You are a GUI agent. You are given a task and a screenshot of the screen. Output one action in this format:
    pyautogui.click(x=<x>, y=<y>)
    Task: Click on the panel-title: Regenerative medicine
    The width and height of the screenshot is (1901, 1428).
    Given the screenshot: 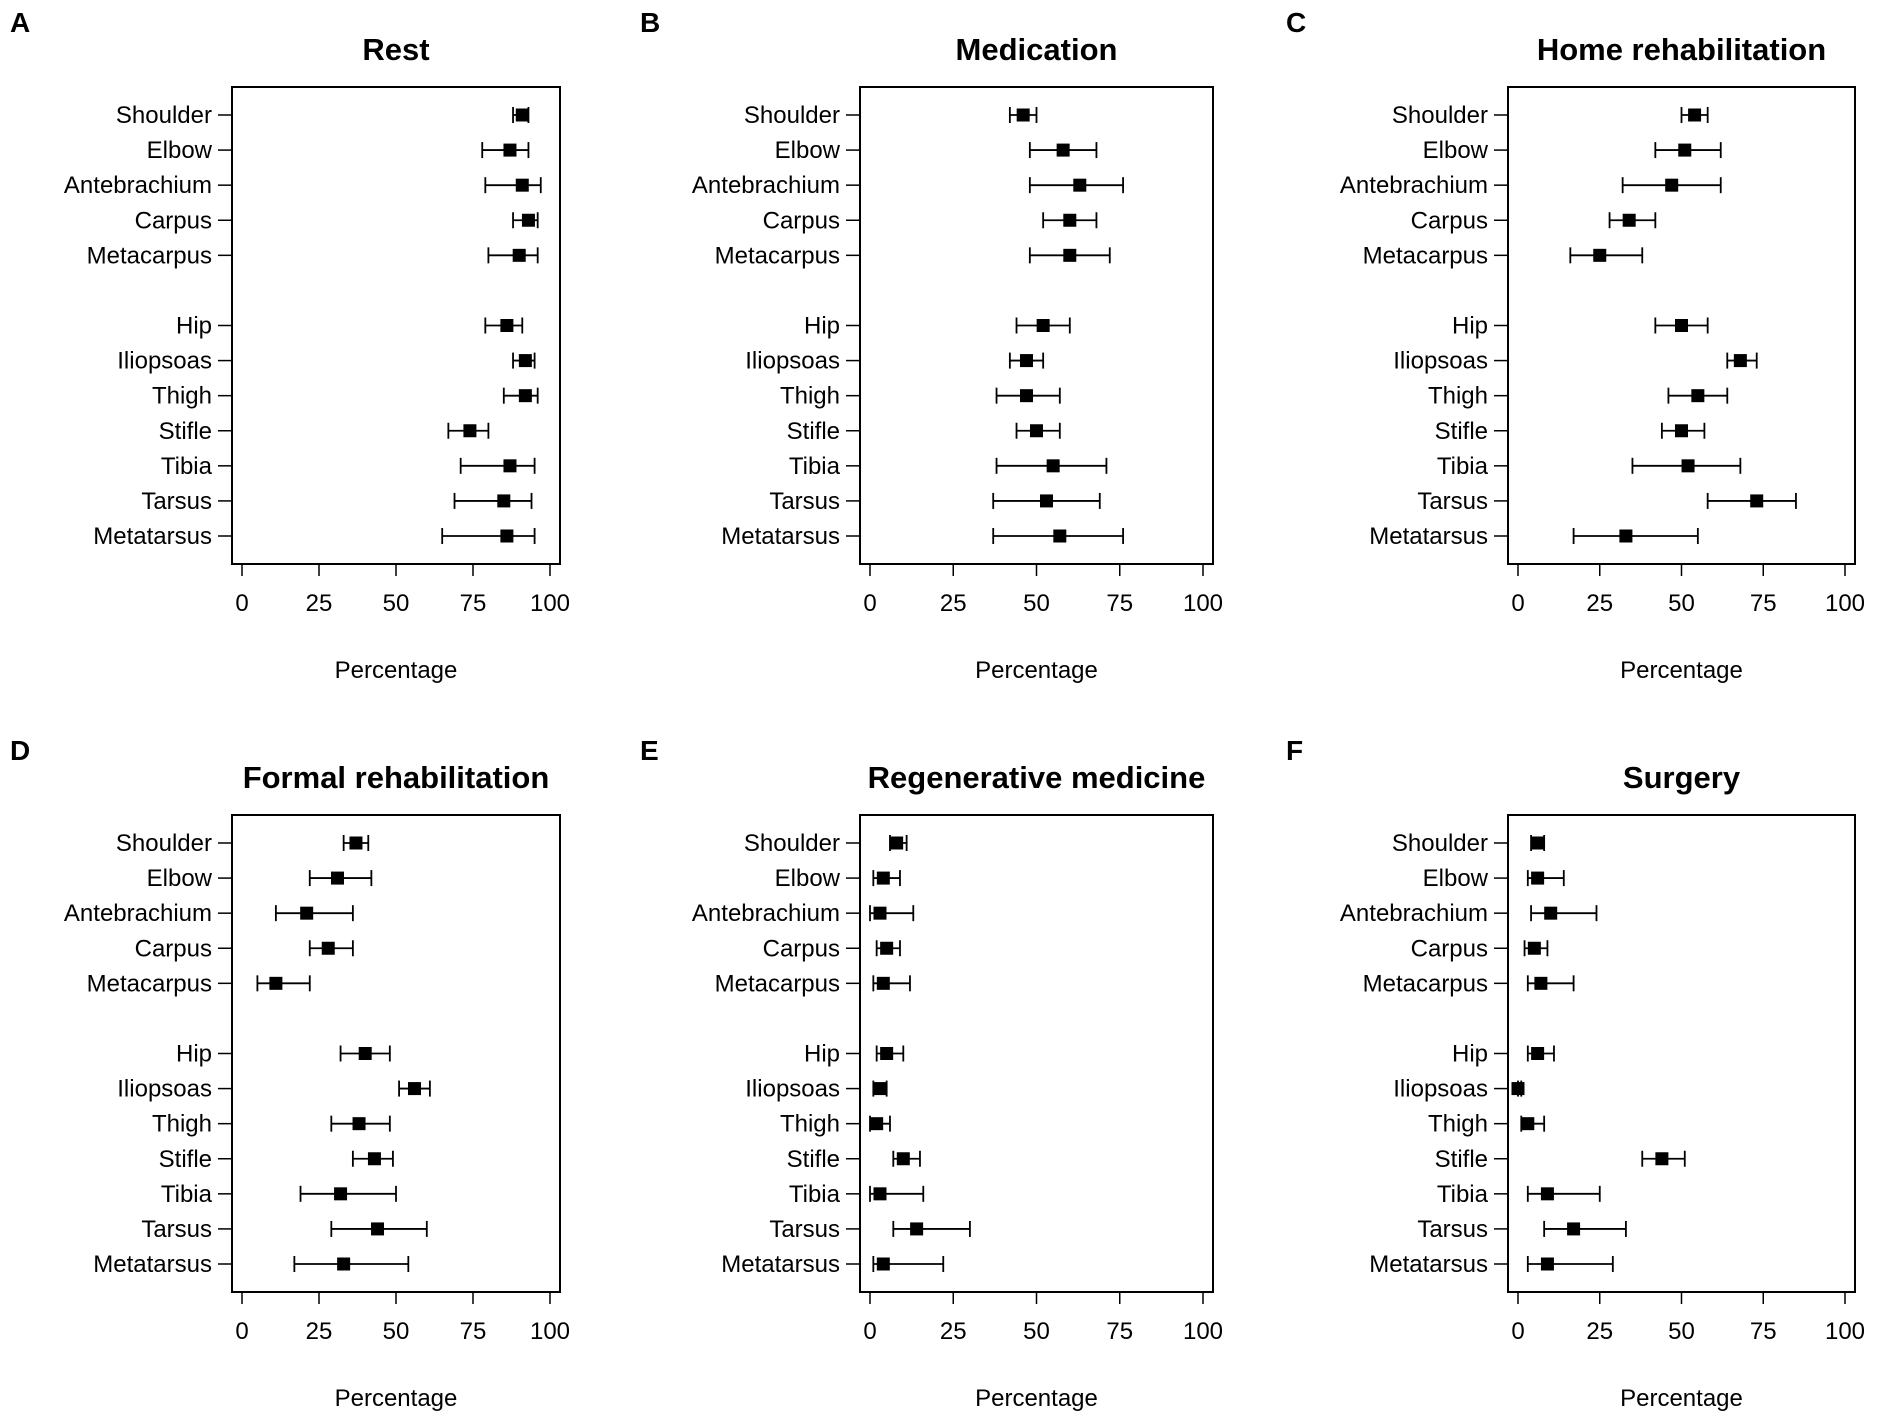 What is the action you would take?
    pyautogui.click(x=1037, y=777)
    